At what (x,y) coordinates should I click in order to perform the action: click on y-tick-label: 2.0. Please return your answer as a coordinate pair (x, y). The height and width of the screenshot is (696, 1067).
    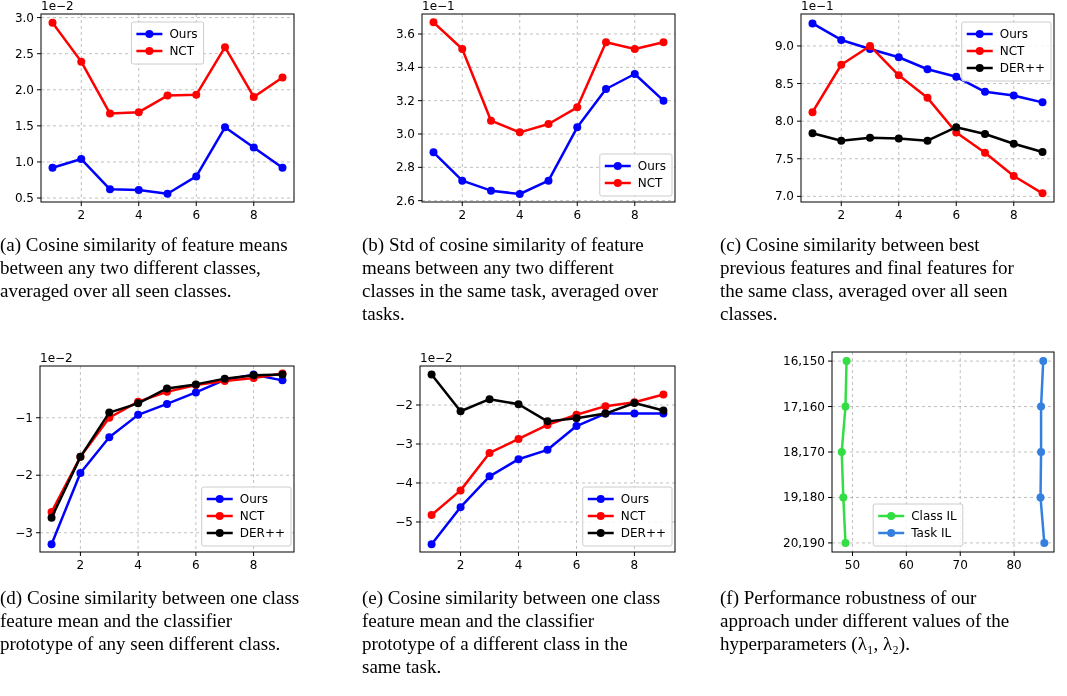
    Looking at the image, I should click on (24, 89).